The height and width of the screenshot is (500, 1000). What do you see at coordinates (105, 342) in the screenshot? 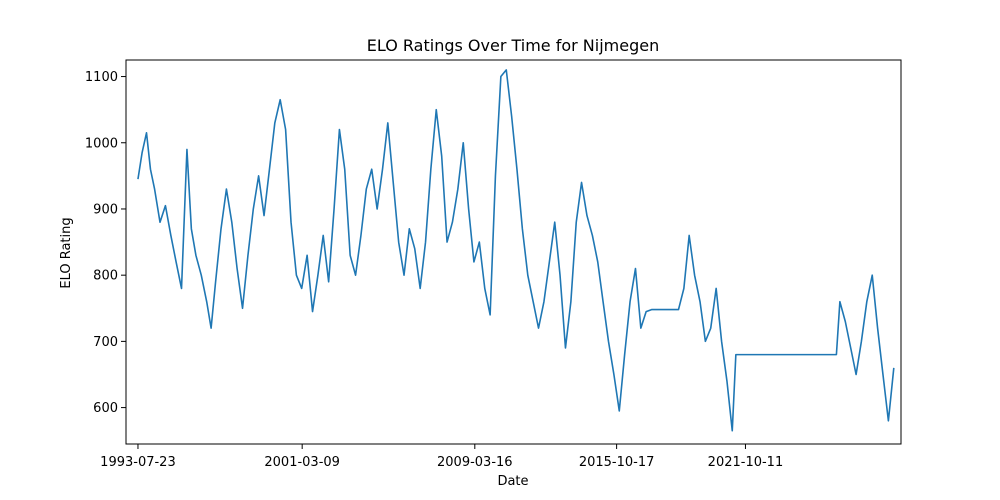
I see `y-tick-label: 700` at bounding box center [105, 342].